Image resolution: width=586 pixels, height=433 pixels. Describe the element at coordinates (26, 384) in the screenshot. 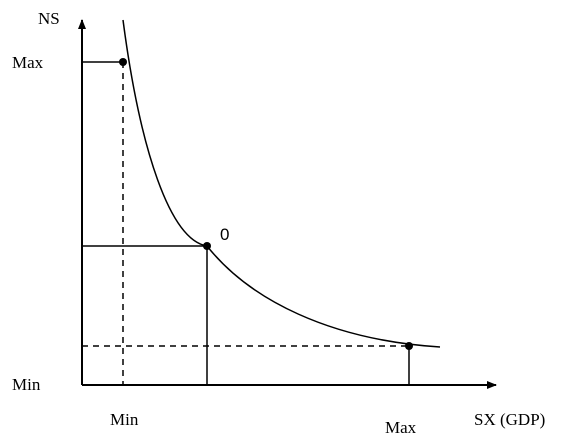

I see `y-tick-min: Min` at that location.